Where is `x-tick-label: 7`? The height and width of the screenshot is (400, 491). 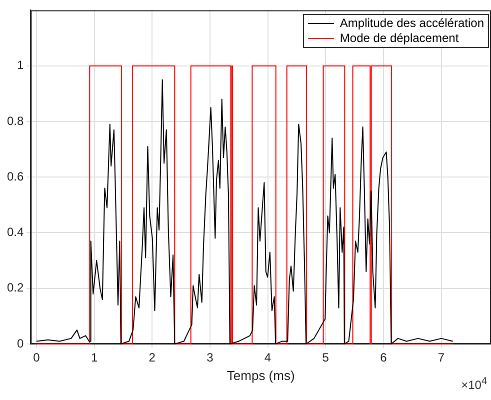
x-tick-label: 7 is located at coordinates (441, 357).